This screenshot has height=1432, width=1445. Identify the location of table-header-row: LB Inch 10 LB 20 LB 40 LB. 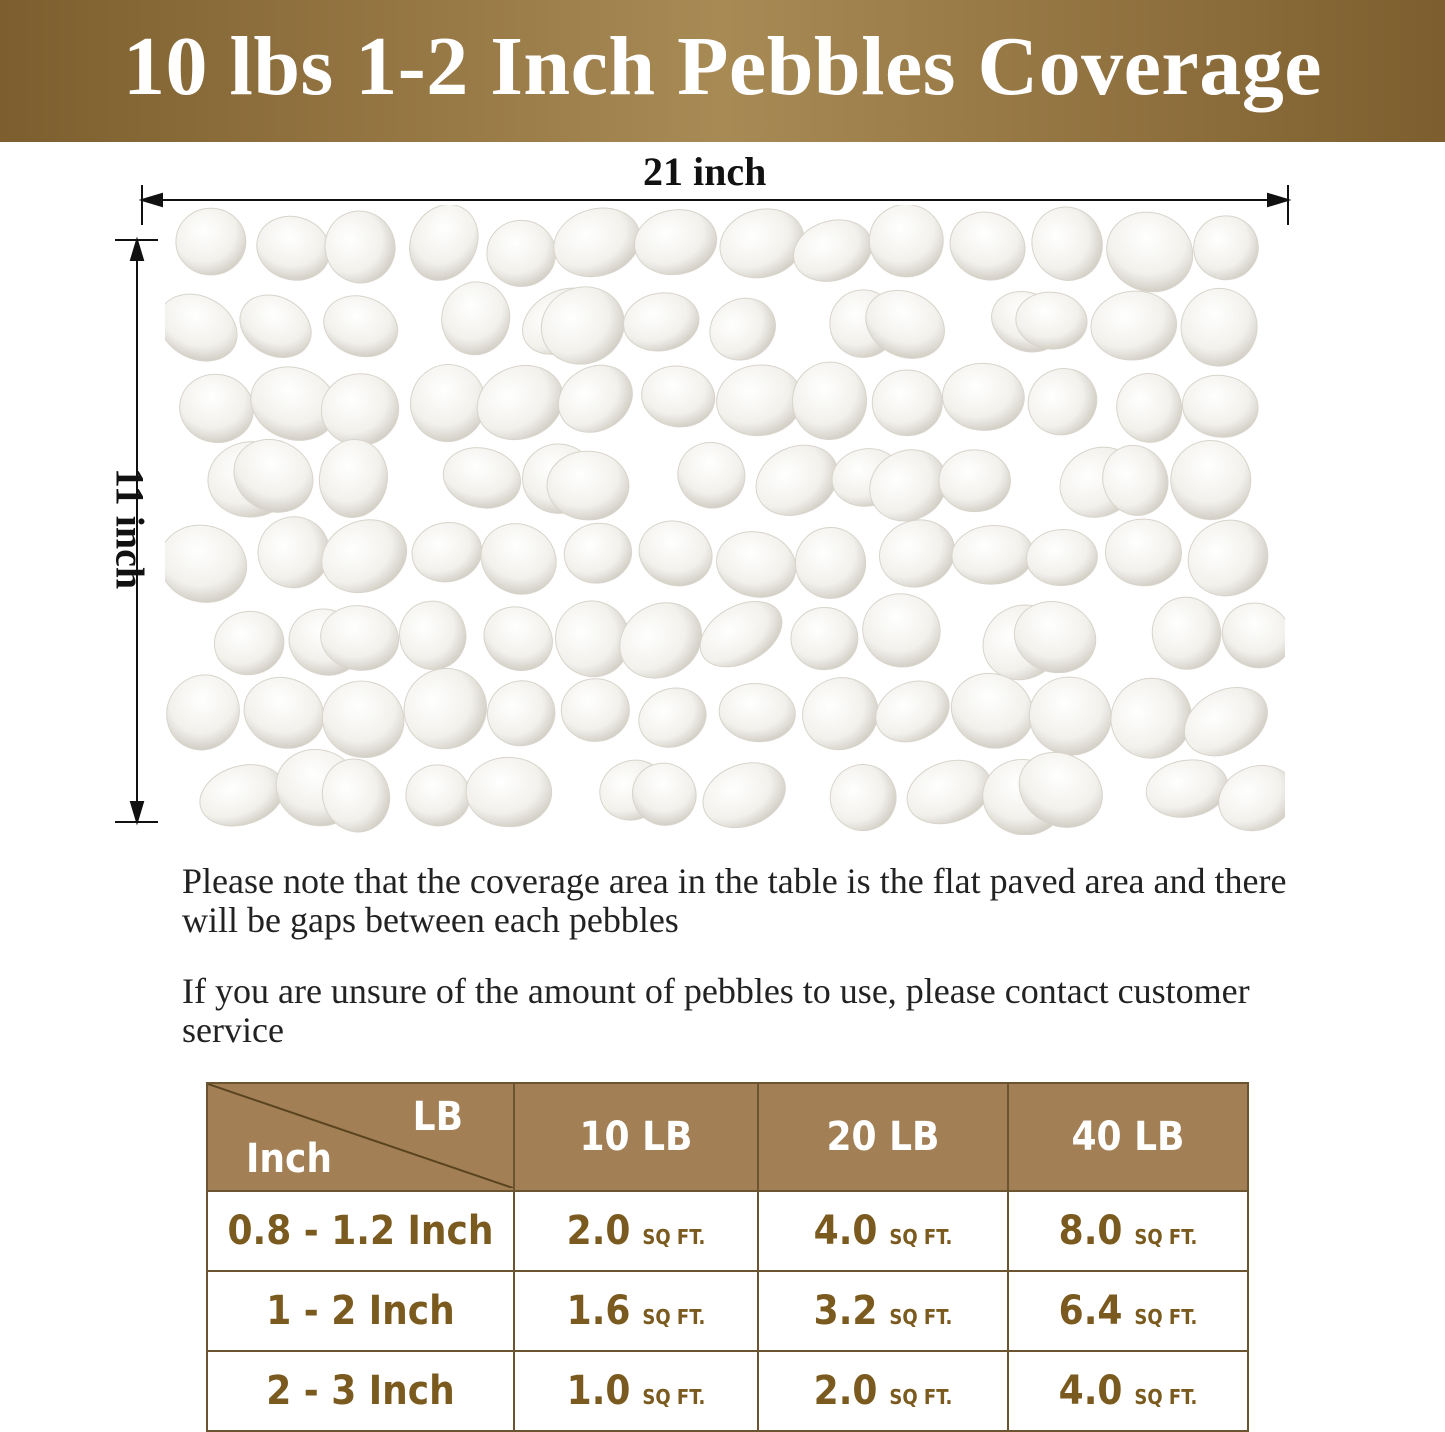
(727, 1137).